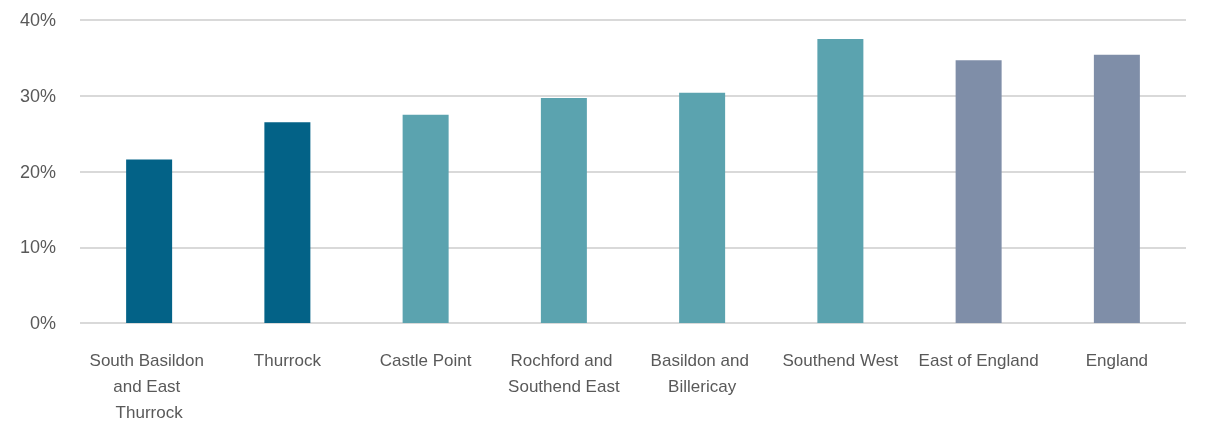 This screenshot has height=425, width=1206. I want to click on x-tick-label: Basildon and Billericay, so click(702, 373).